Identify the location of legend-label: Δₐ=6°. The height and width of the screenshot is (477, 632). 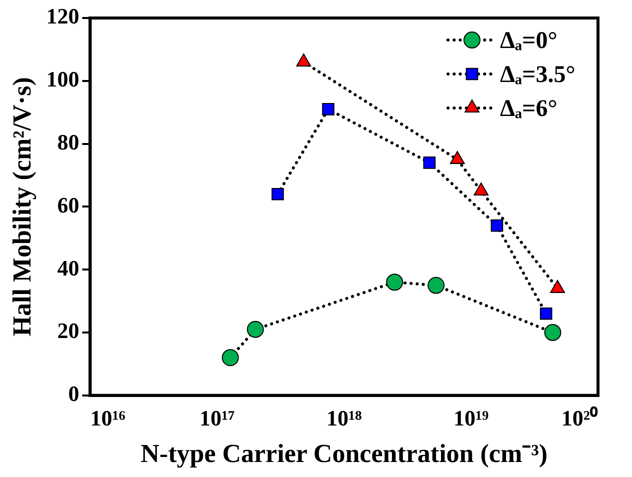
(529, 109).